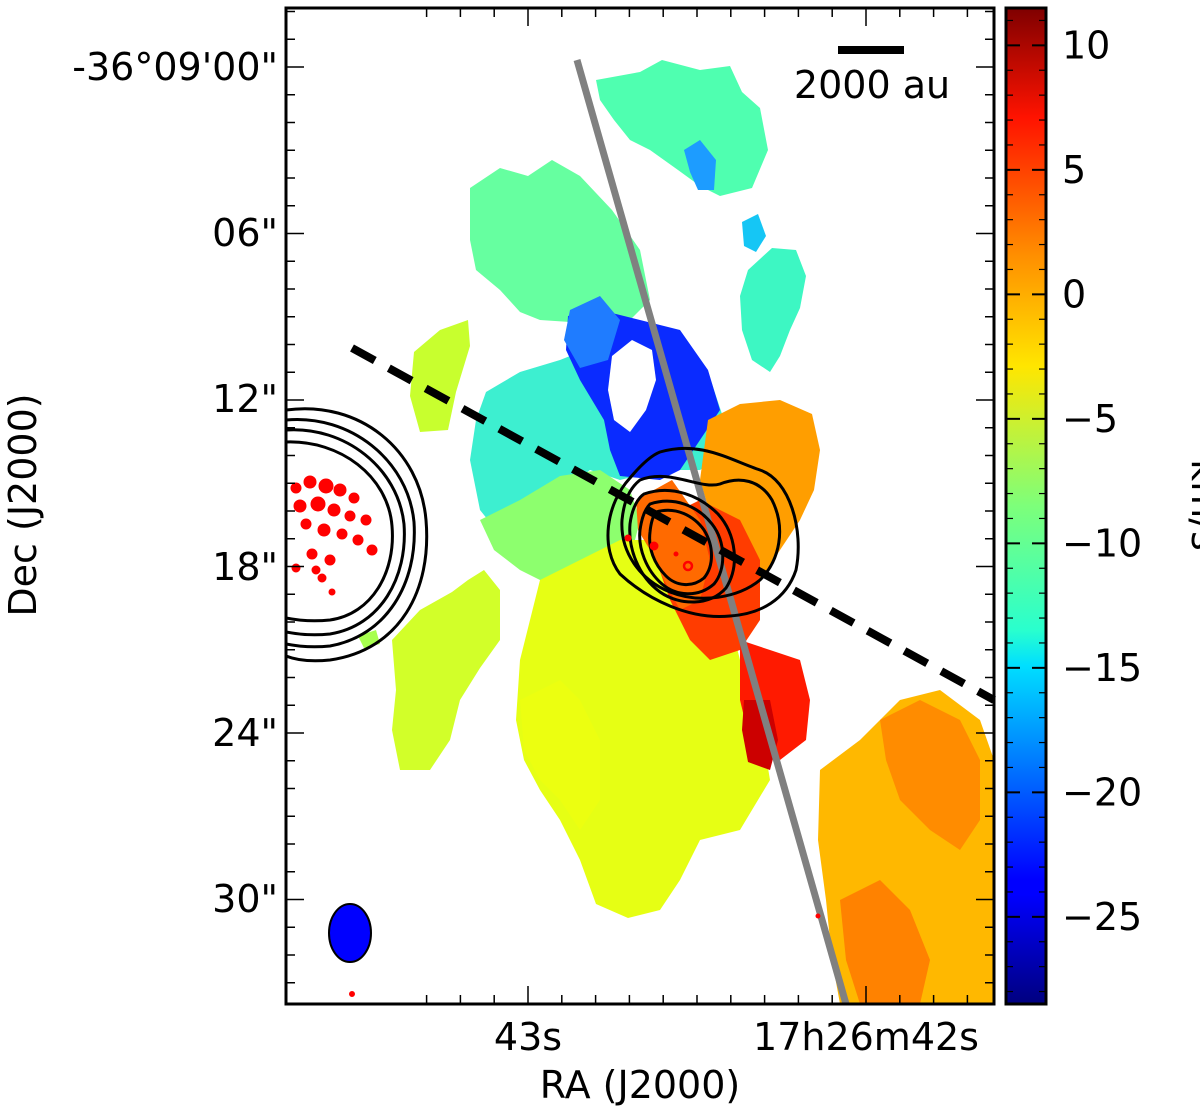  Describe the element at coordinates (350, 933) in the screenshot. I see `beam-ellipse` at that location.